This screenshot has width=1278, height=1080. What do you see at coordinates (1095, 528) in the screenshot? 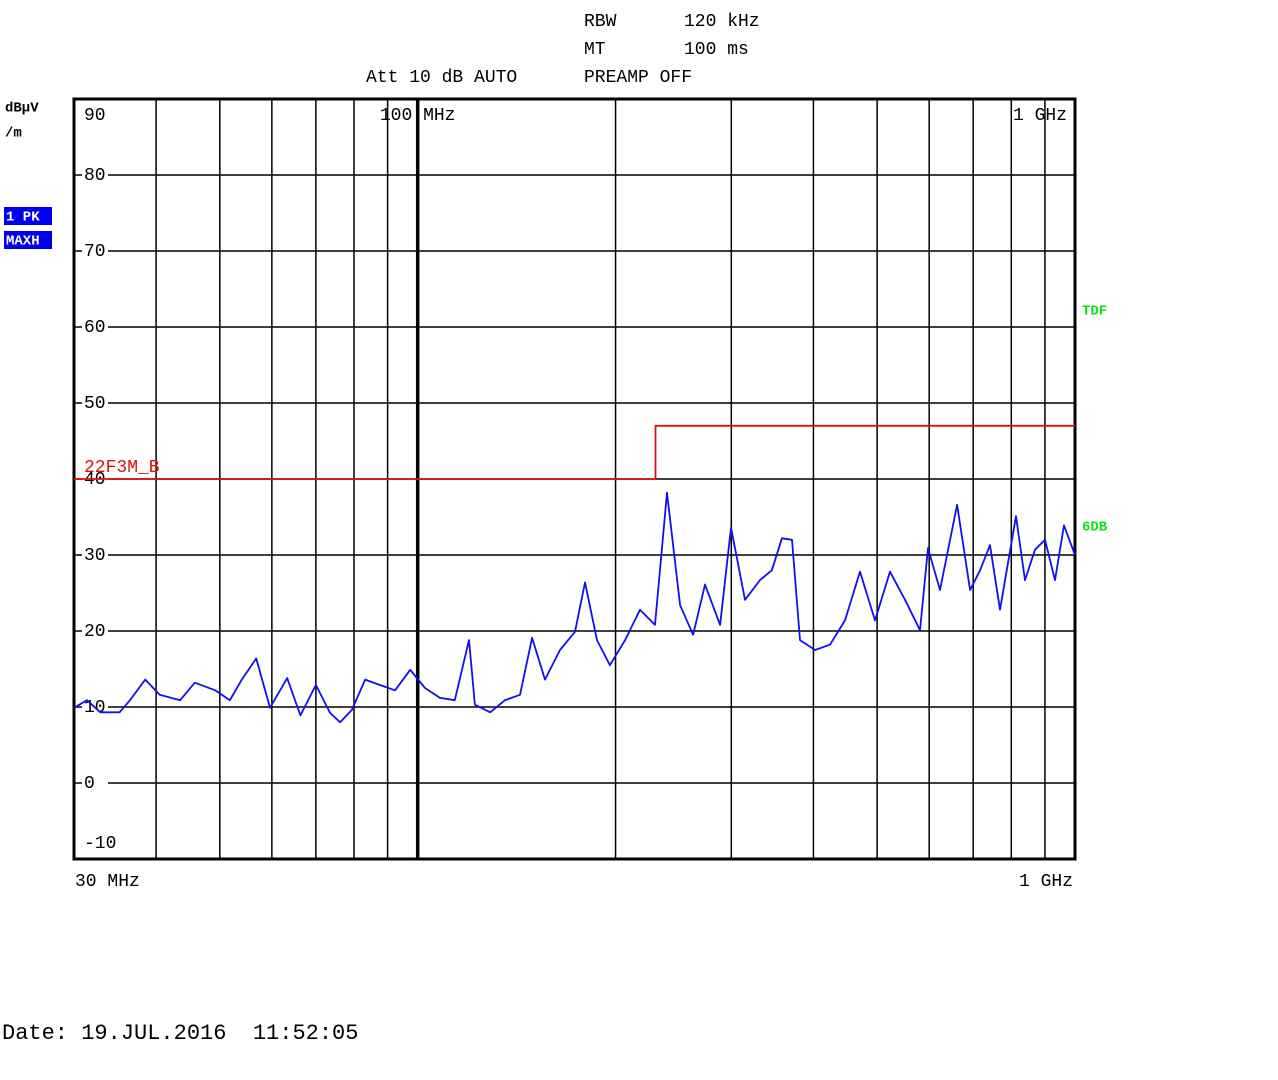
I see `side-label: 6DB` at bounding box center [1095, 528].